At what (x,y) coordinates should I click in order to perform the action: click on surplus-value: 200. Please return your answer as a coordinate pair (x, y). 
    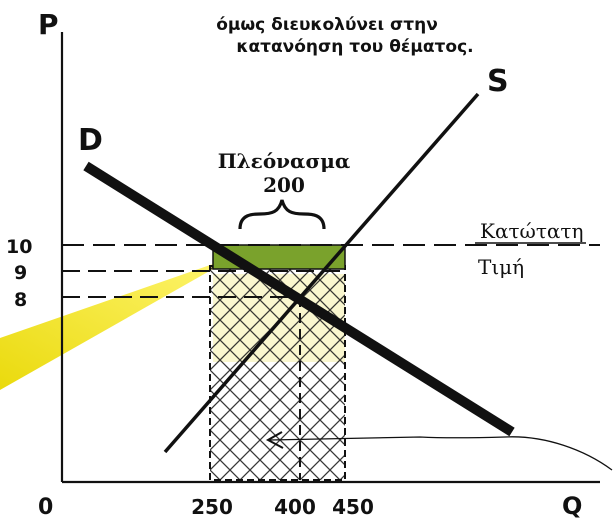
    Looking at the image, I should click on (284, 185).